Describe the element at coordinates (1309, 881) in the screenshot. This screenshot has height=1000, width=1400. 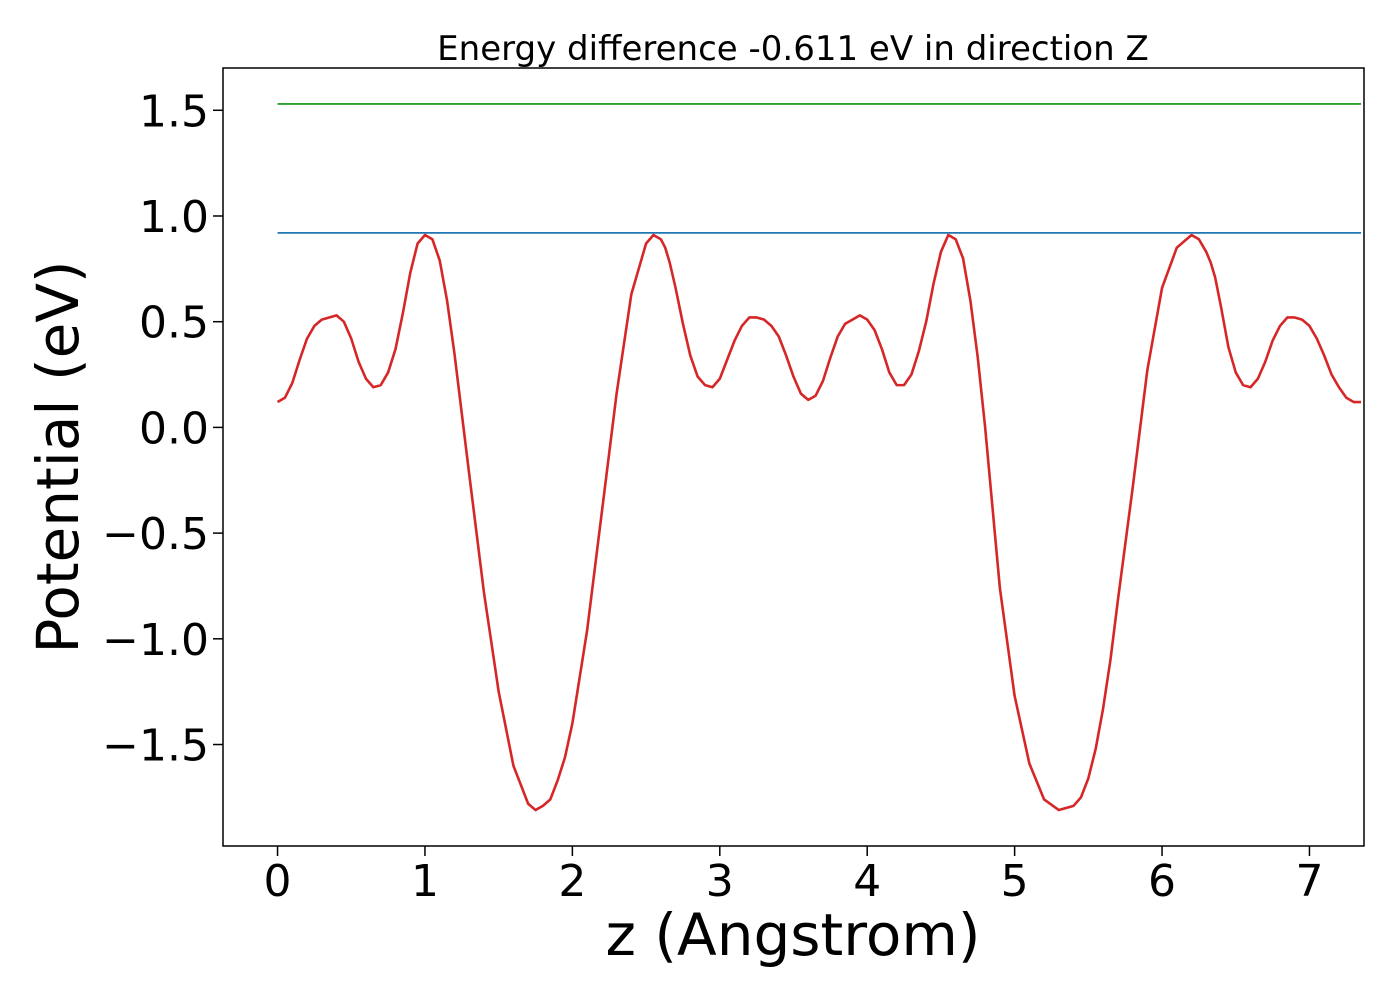
I see `x-tick-label: 7` at that location.